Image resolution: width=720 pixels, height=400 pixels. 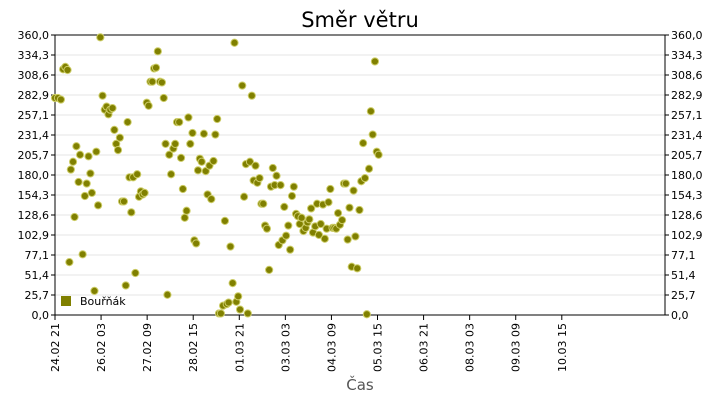 I want to click on x-tick-label: 24.02 21, so click(x=55, y=347).